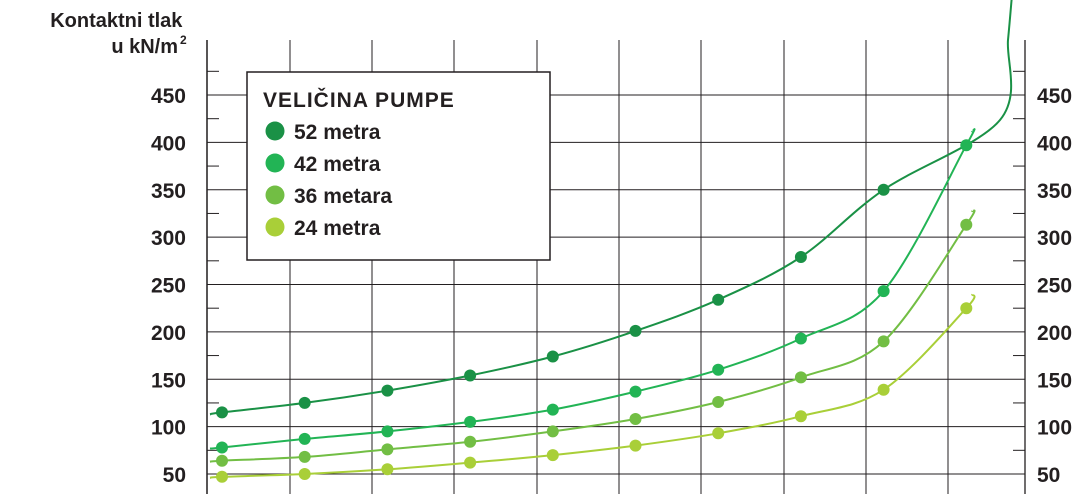 This screenshot has height=494, width=1085. Describe the element at coordinates (183, 40) in the screenshot. I see `y-axis-label-superscript: 2` at that location.